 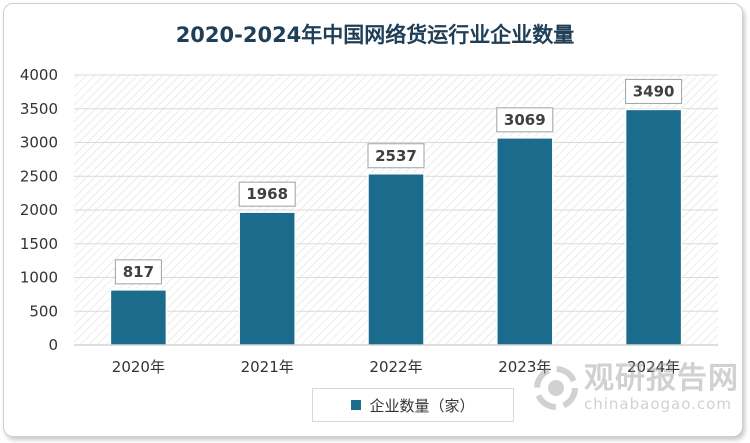 What do you see at coordinates (524, 367) in the screenshot?
I see `x-tick-label: 2023年` at bounding box center [524, 367].